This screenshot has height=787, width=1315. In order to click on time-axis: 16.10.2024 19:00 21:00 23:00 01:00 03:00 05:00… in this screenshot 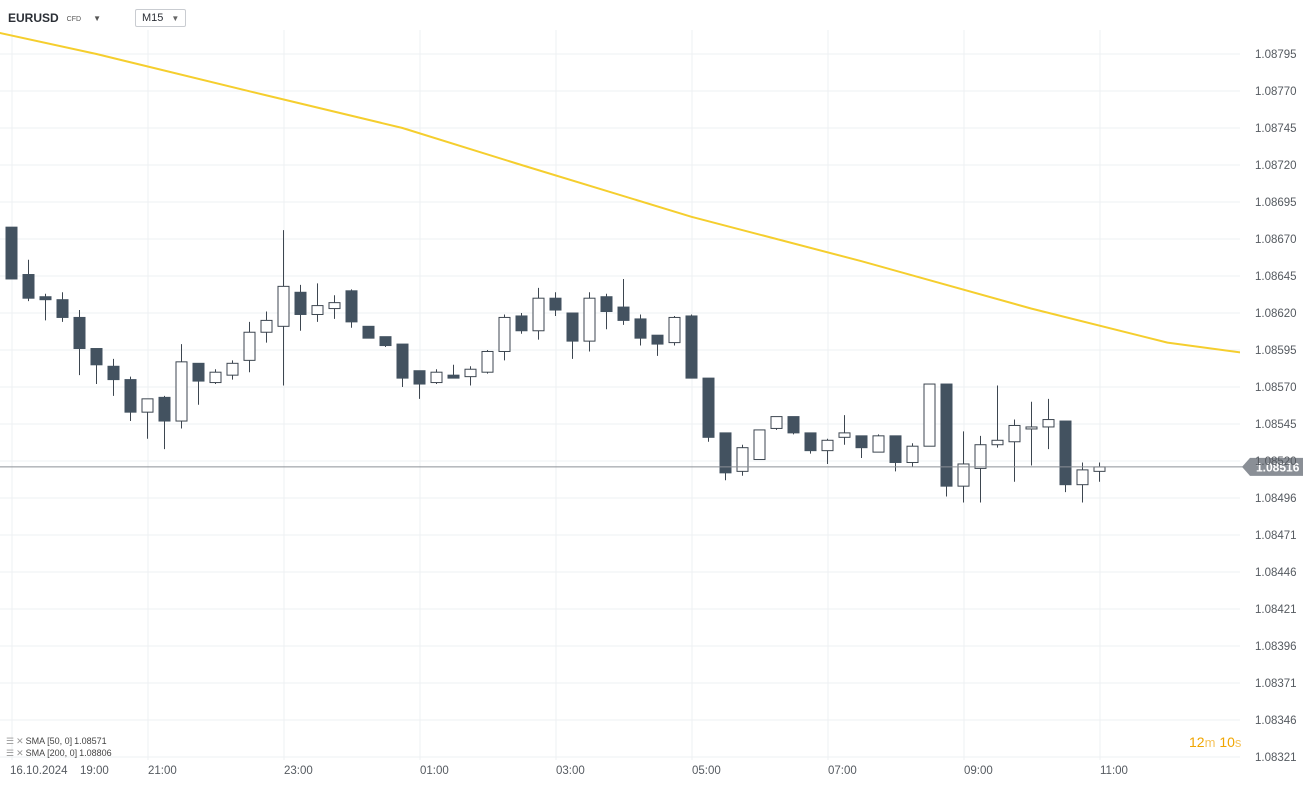, I will do `click(569, 771)`.